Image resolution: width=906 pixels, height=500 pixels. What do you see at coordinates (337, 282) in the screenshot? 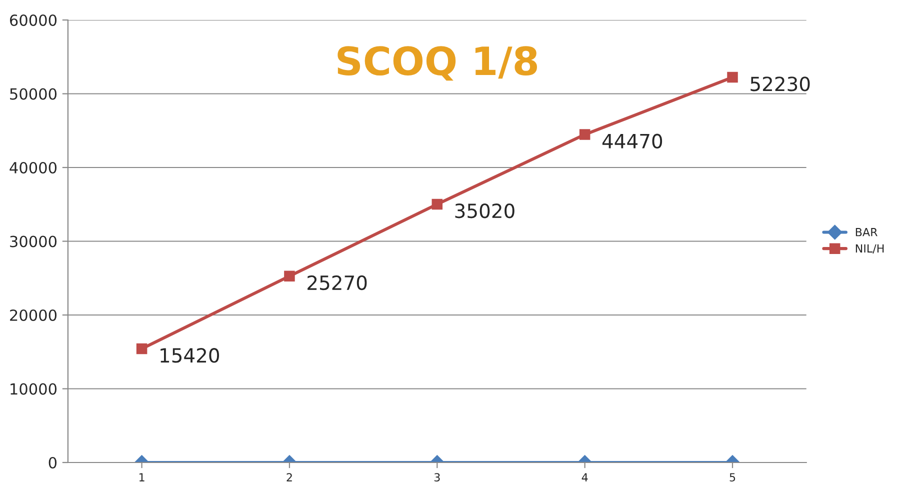
I see `data-label: 25270` at bounding box center [337, 282].